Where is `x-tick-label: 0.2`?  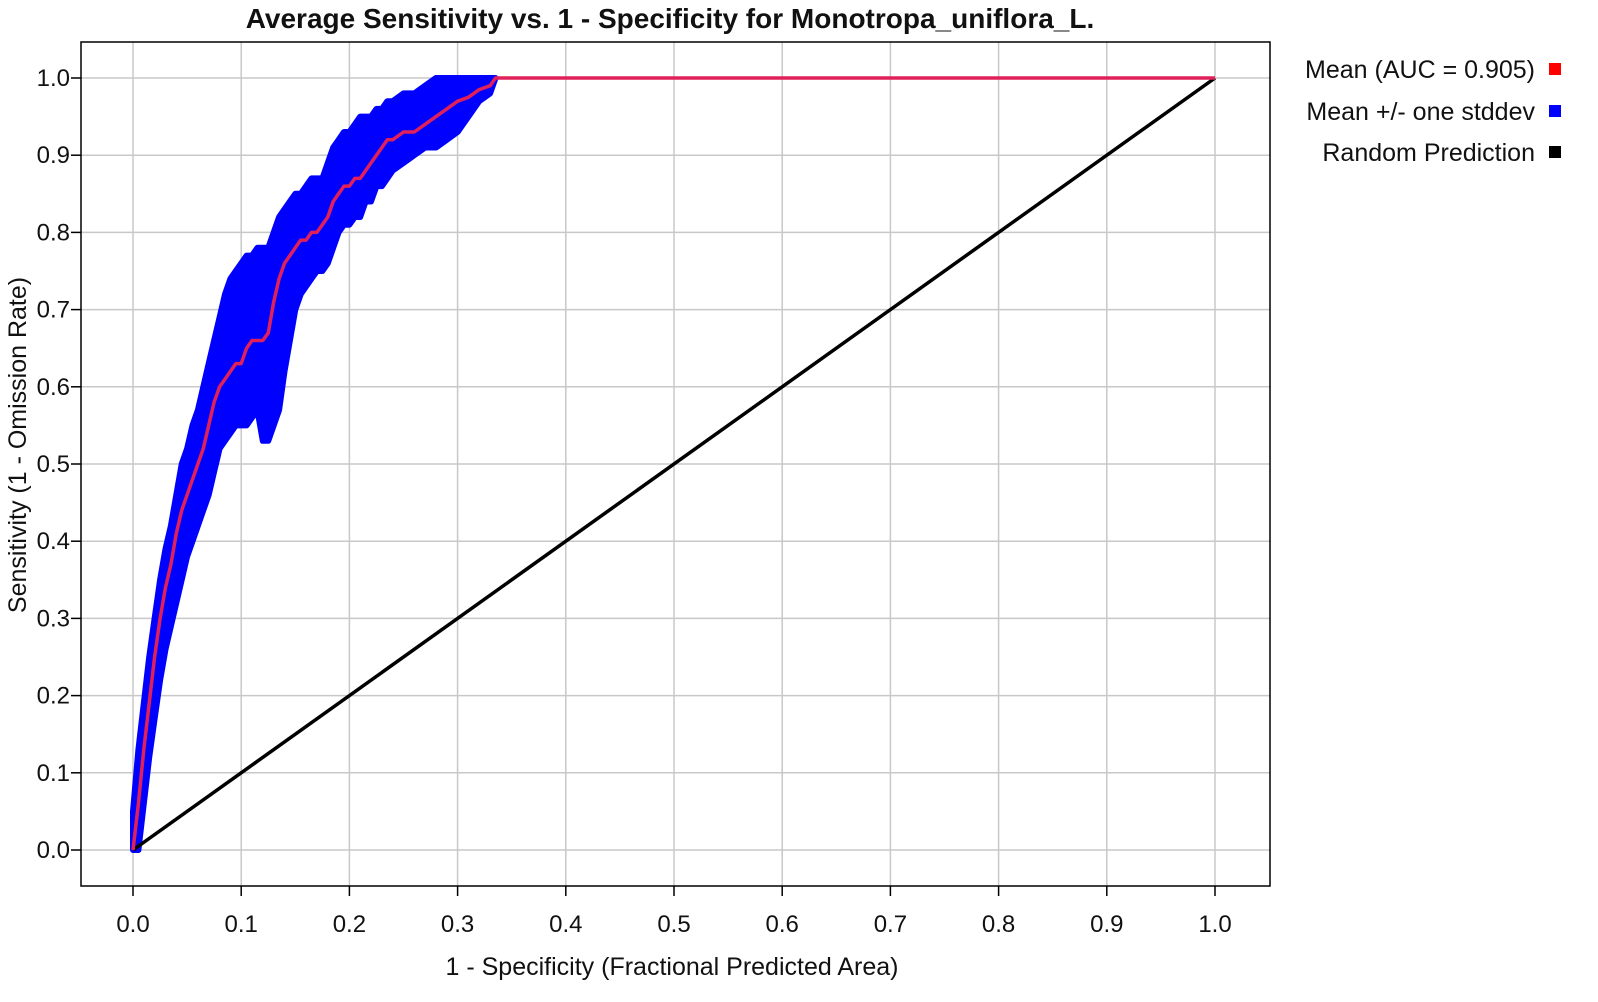
x-tick-label: 0.2 is located at coordinates (349, 924).